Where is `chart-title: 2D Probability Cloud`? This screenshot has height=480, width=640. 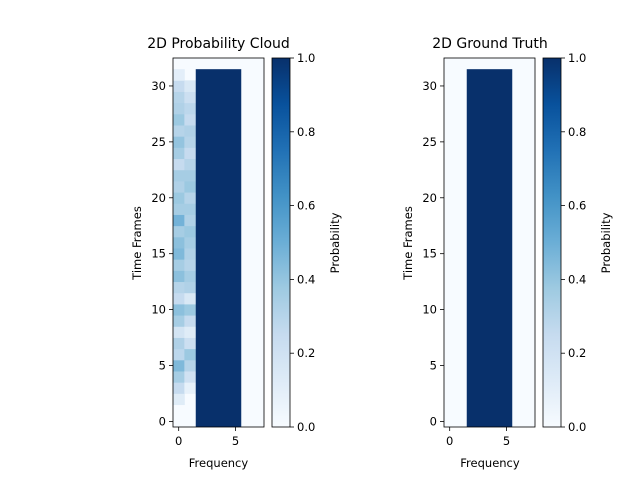 chart-title: 2D Probability Cloud is located at coordinates (218, 44).